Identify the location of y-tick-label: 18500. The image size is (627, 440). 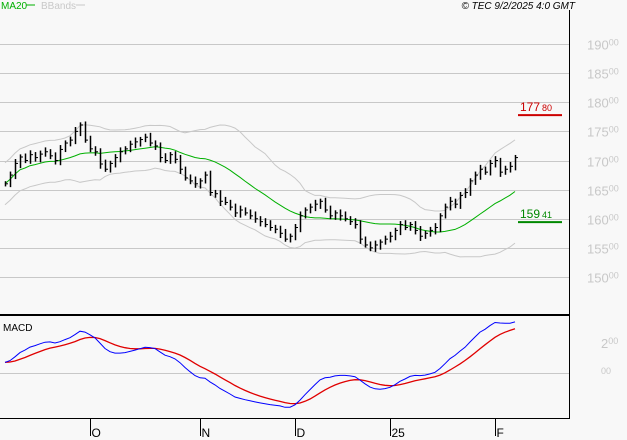
(603, 74).